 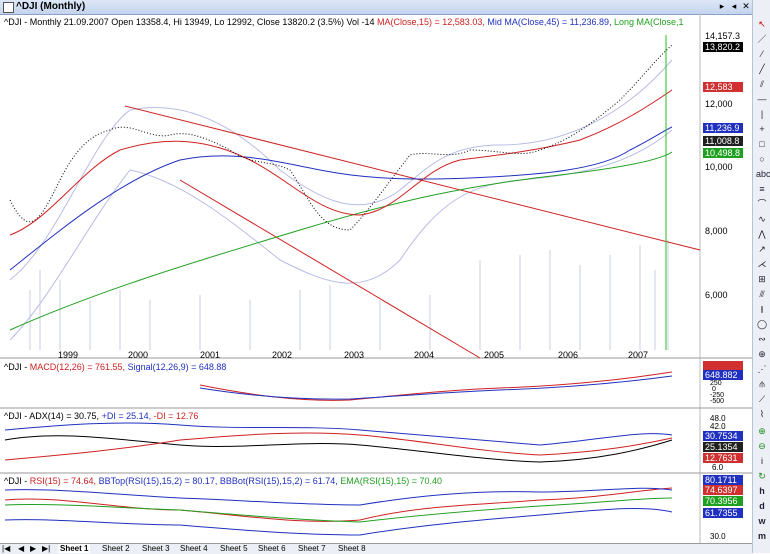 I want to click on rsi-tag: 74.6397, so click(x=723, y=490).